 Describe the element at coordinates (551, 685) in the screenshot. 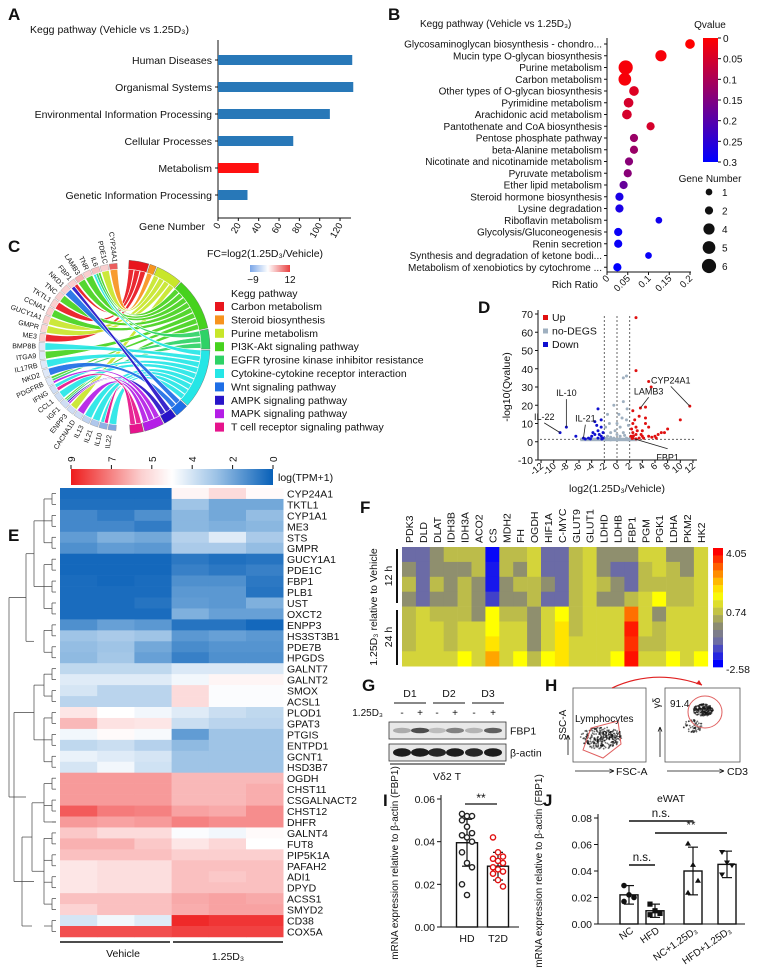

I see `panel-letter: H` at that location.